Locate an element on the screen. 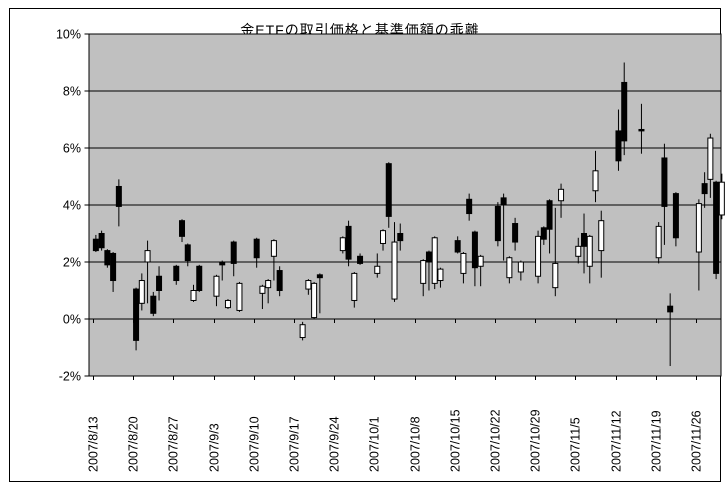  candle-2007/9/21 is located at coordinates (319, 293).